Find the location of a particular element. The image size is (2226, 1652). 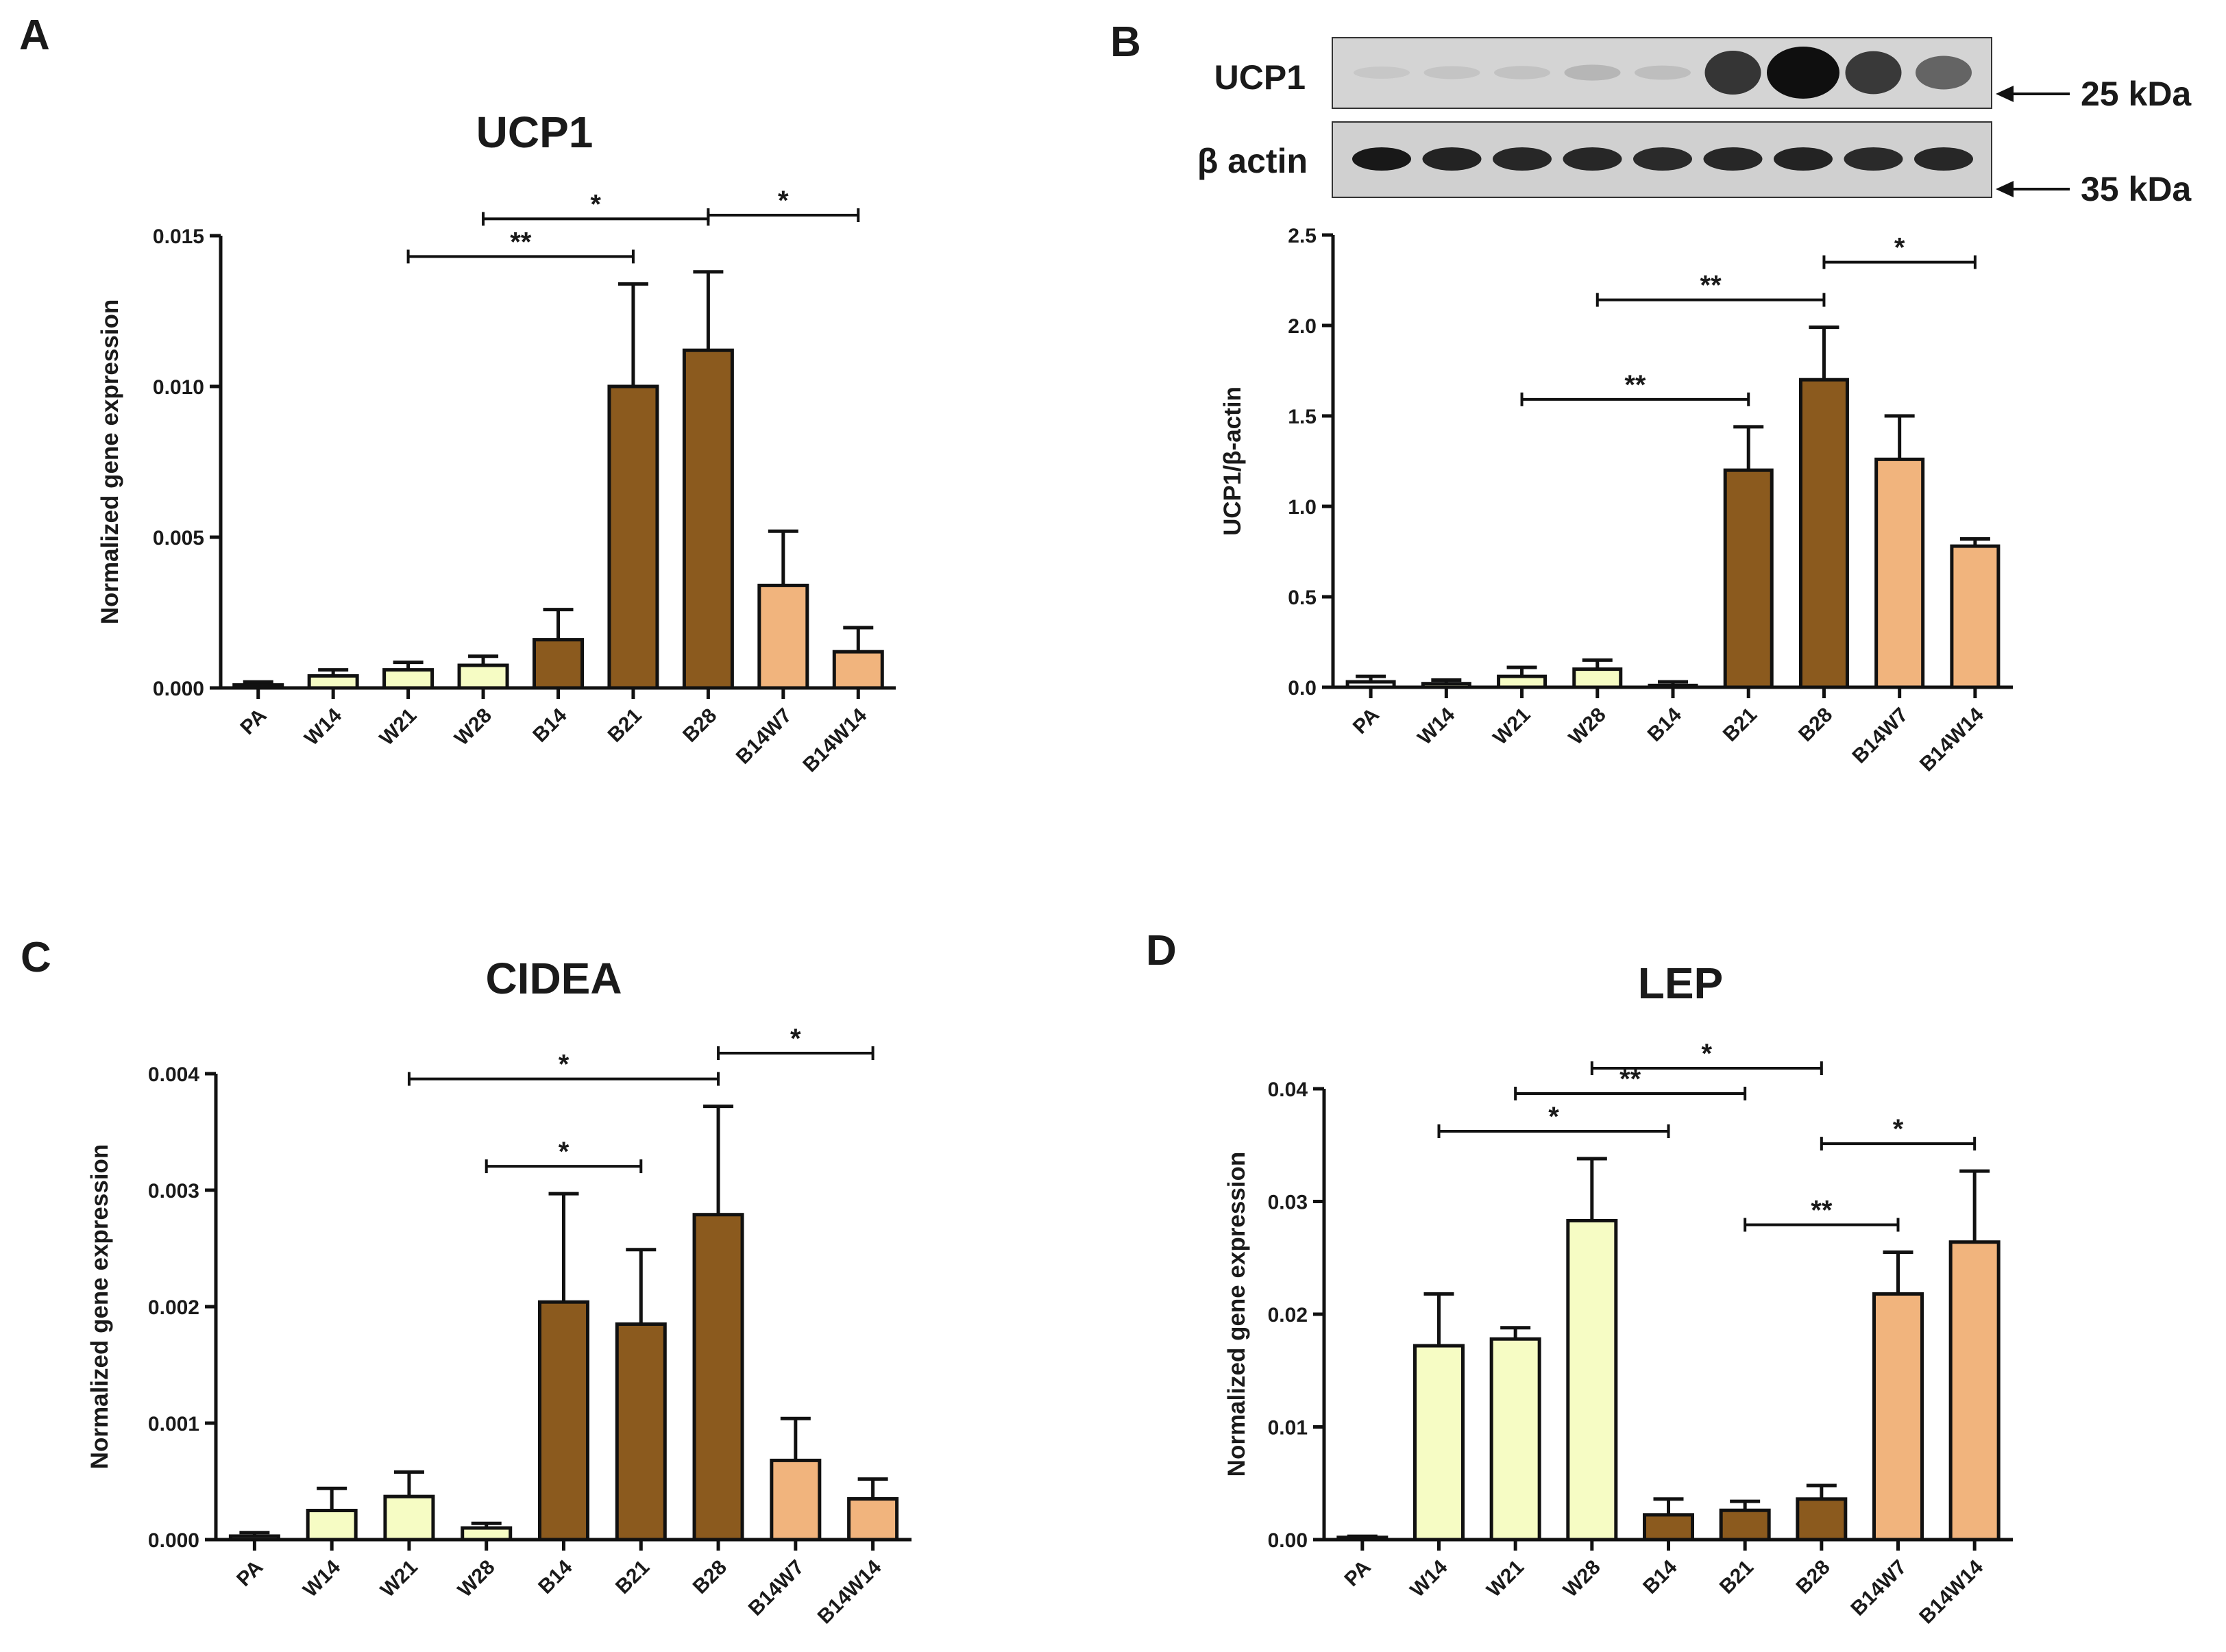

ucp1-bands is located at coordinates (1663, 73).